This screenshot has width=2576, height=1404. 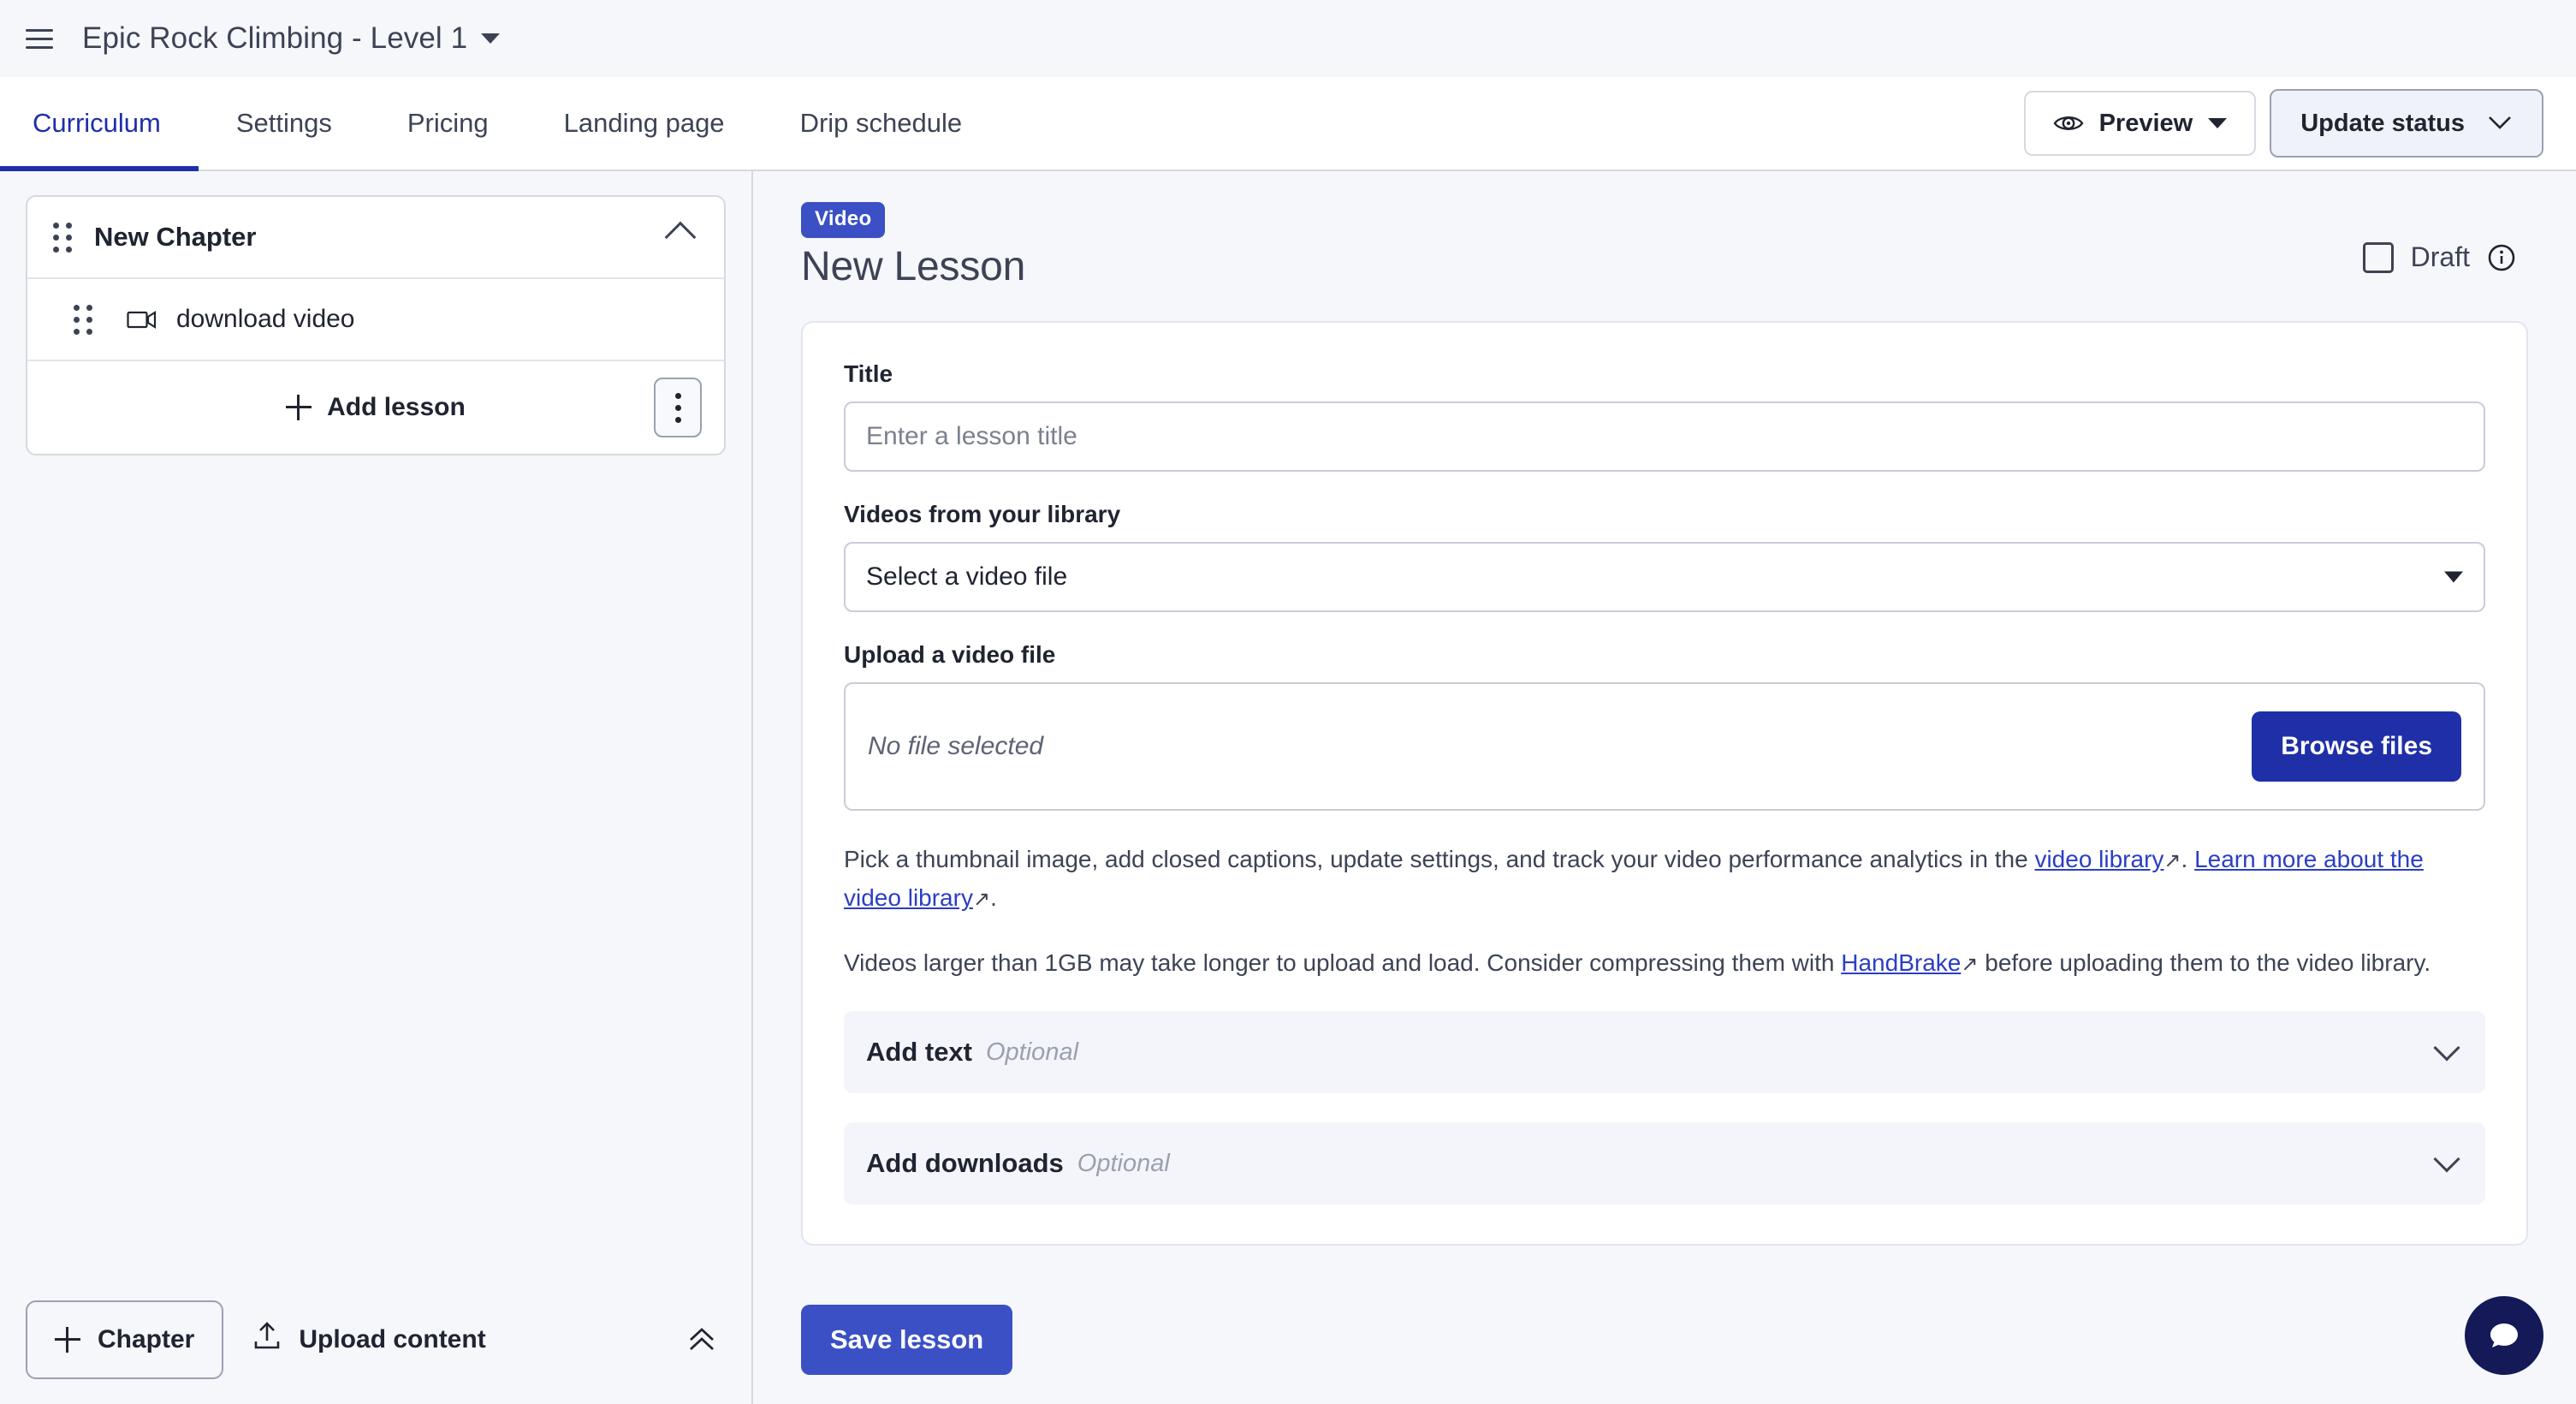 I want to click on accordion-label: Add downloads, so click(x=965, y=1163).